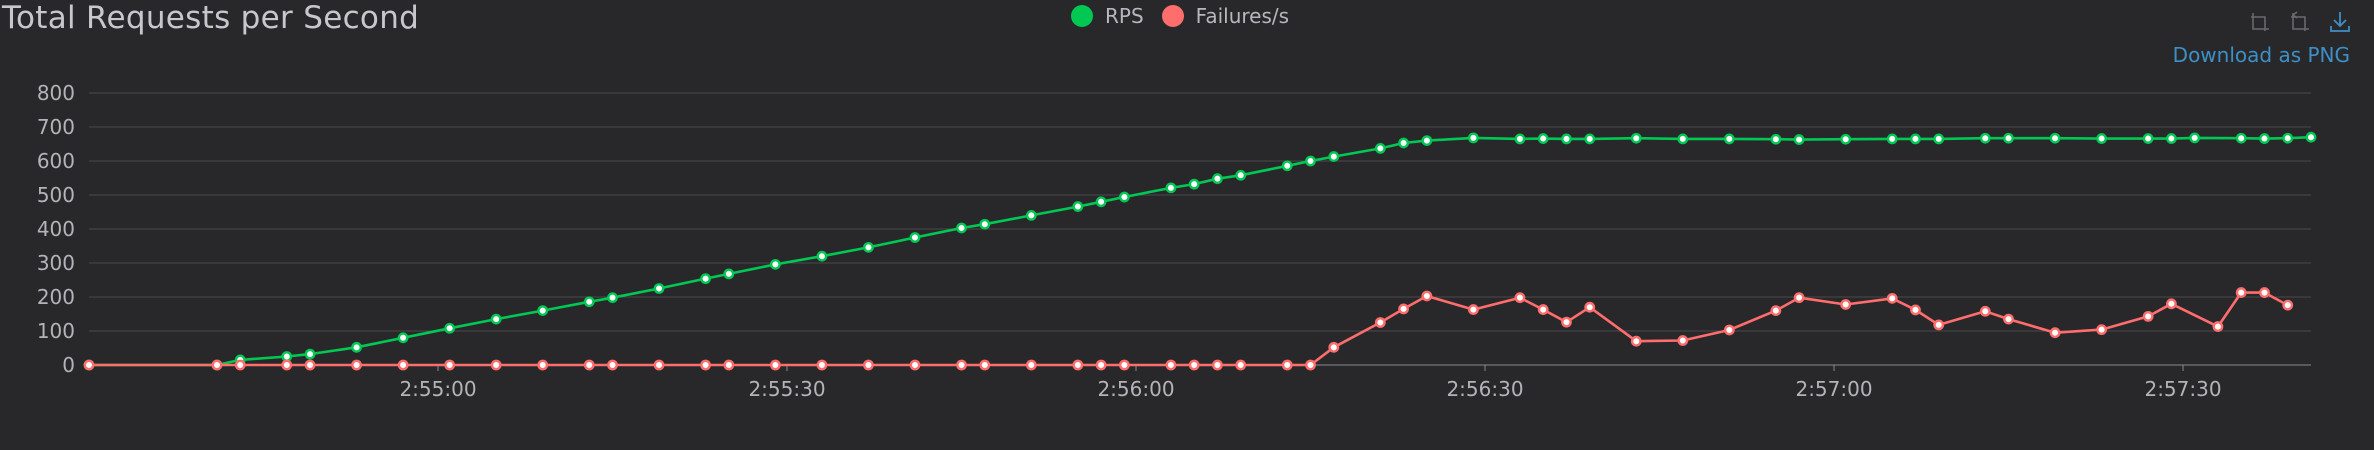  What do you see at coordinates (2261, 55) in the screenshot?
I see `download-label: Download as PNG` at bounding box center [2261, 55].